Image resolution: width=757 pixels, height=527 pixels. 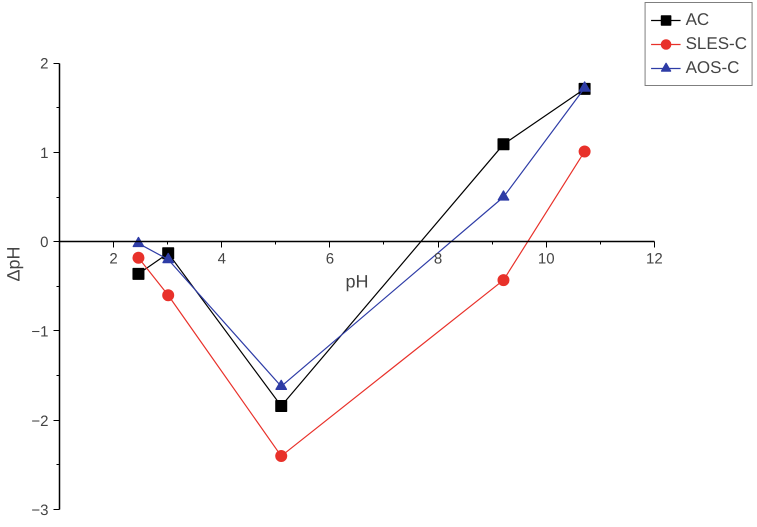 I want to click on x-tick-label: 10, so click(x=546, y=259).